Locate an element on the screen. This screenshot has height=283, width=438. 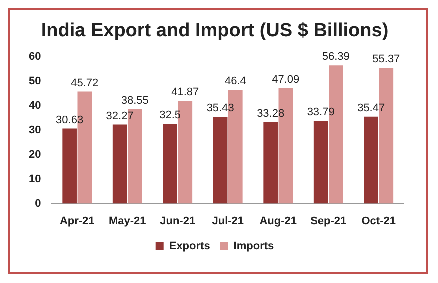
x-tick-label: Jun-21 is located at coordinates (178, 221).